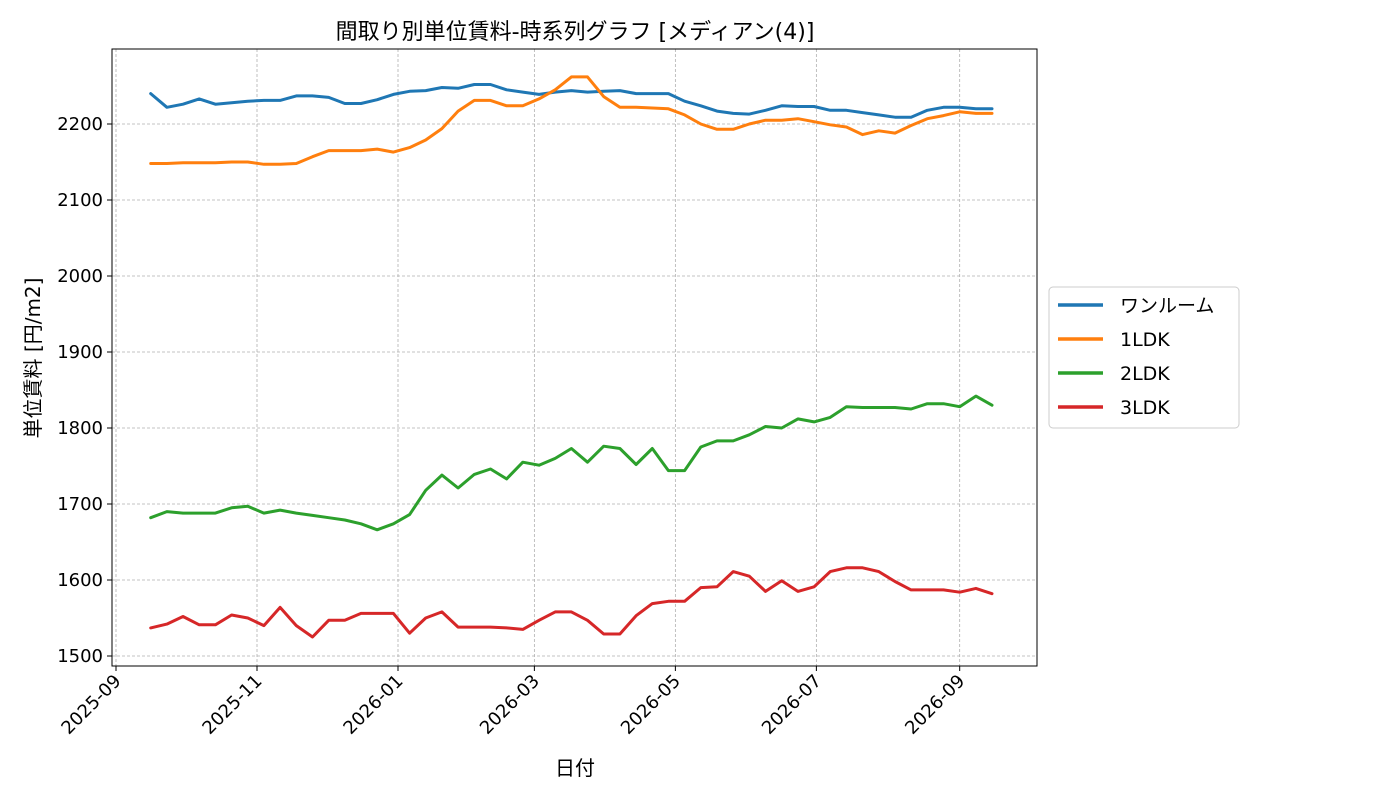 The width and height of the screenshot is (1400, 800). Describe the element at coordinates (1167, 306) in the screenshot. I see `legend-label: ワンルーム` at that location.